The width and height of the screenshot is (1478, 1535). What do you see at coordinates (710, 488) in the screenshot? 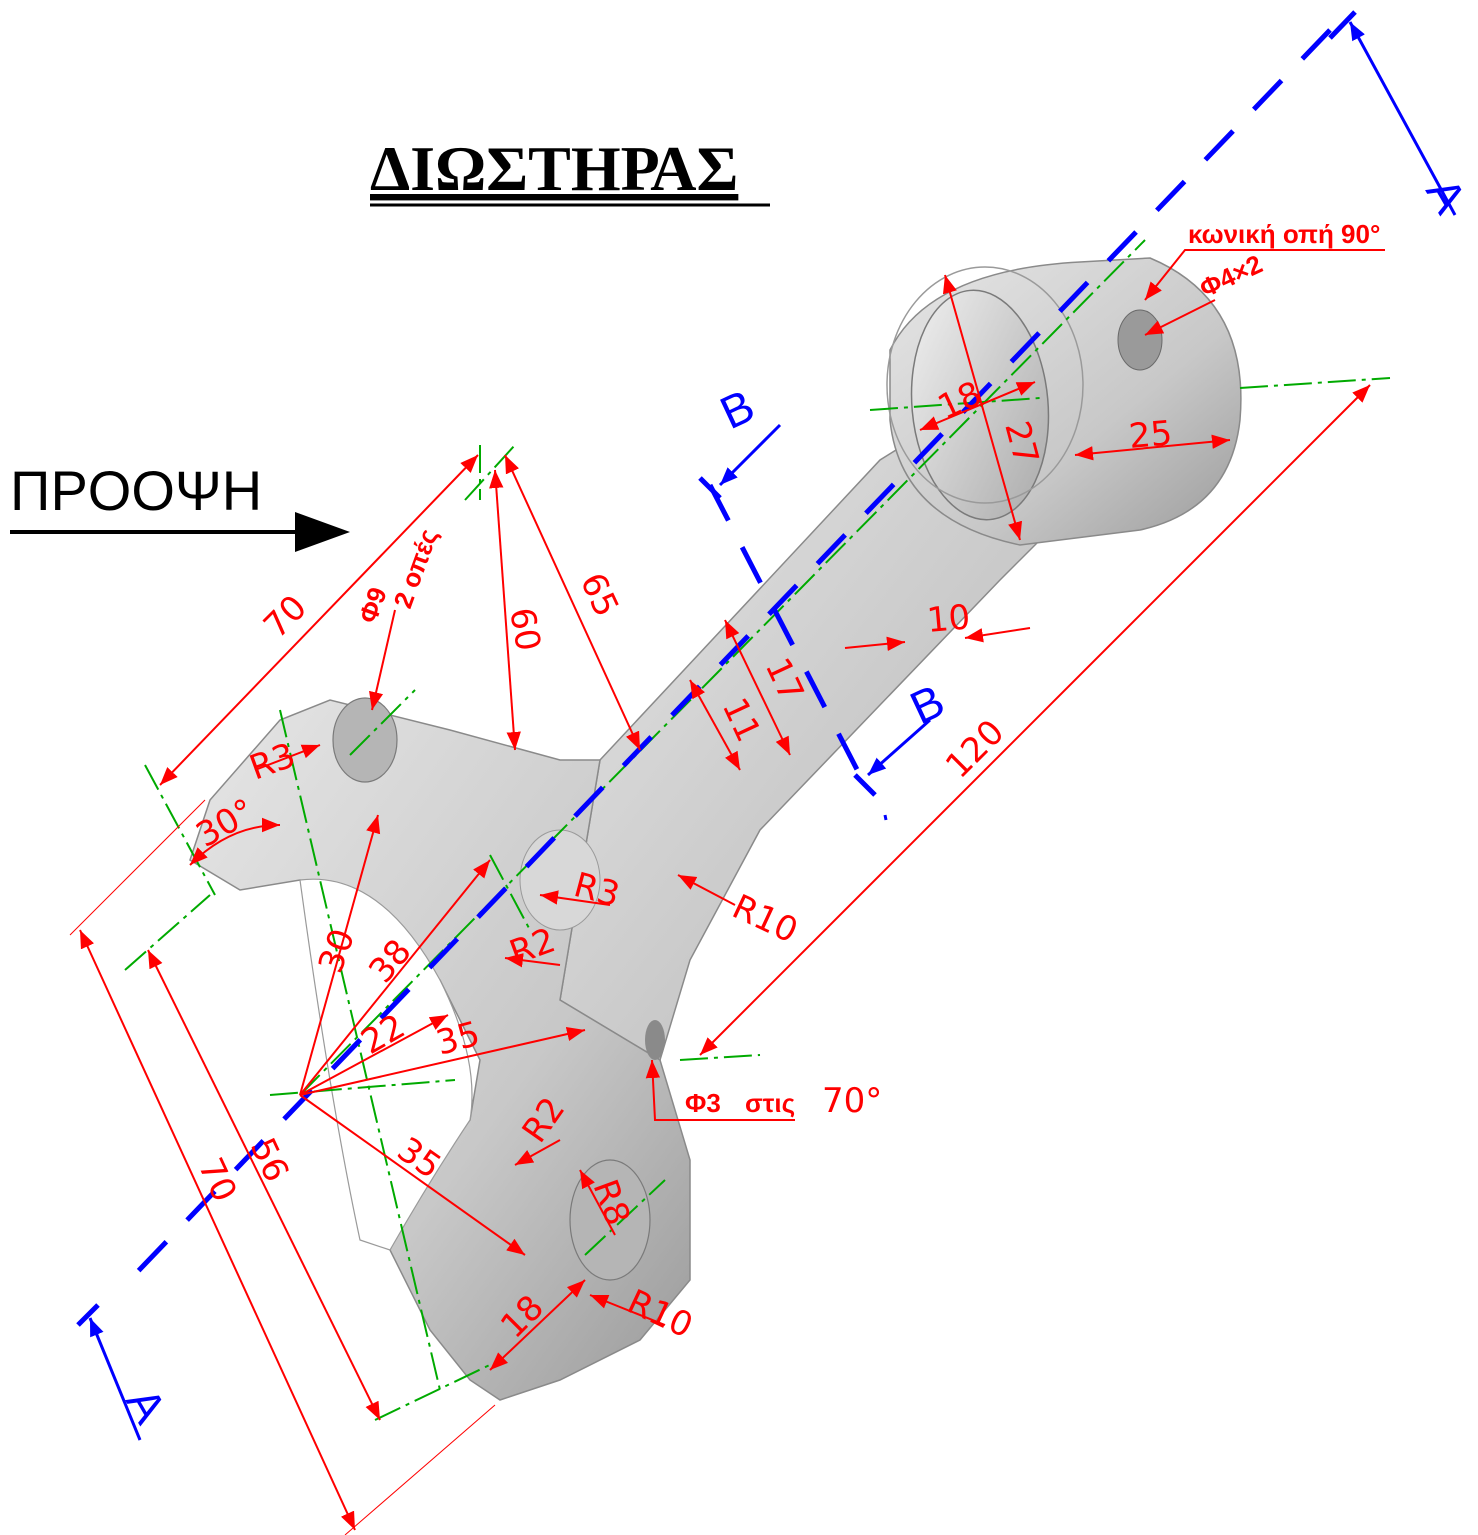
I see `section-b-top-tick` at bounding box center [710, 488].